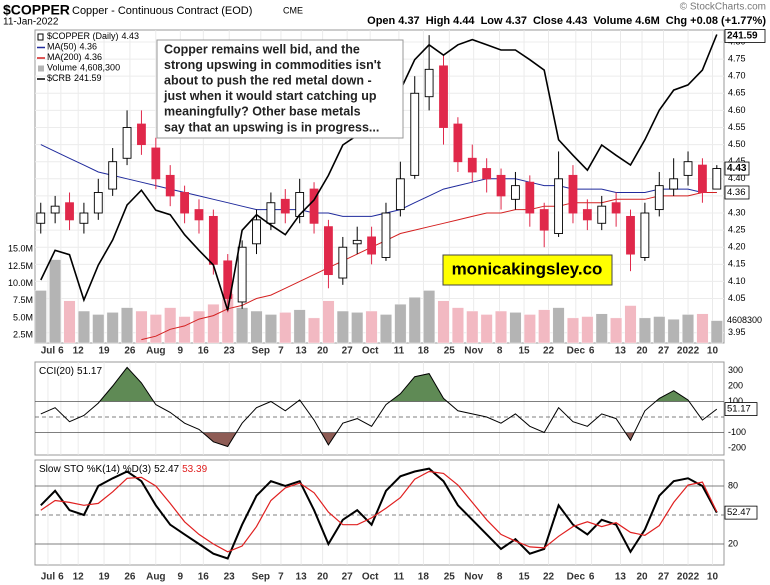 Image resolution: width=770 pixels, height=585 pixels. What do you see at coordinates (713, 351) in the screenshot?
I see `x-tick-label: 10` at bounding box center [713, 351].